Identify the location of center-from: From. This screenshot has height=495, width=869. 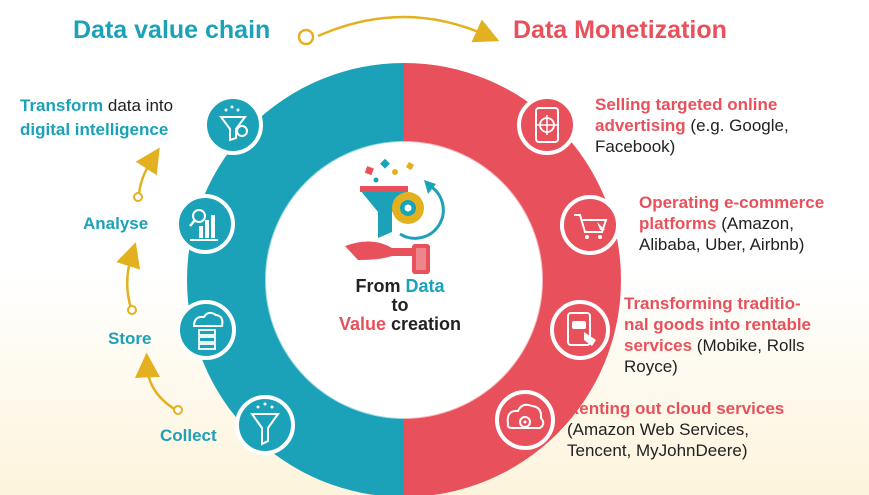
(378, 286).